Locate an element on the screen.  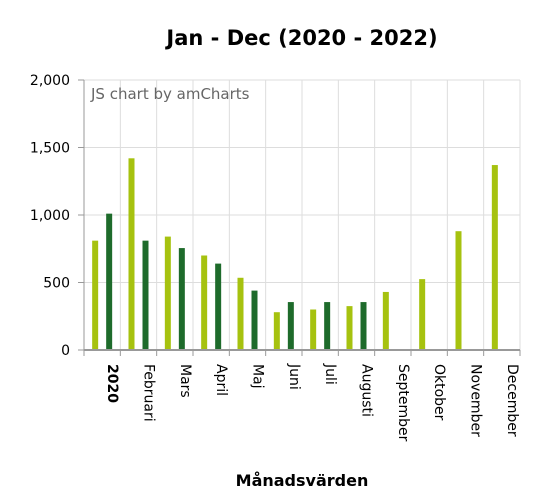
chart-title: Jan - Dec (2020 - 2022) is located at coordinates (300, 38).